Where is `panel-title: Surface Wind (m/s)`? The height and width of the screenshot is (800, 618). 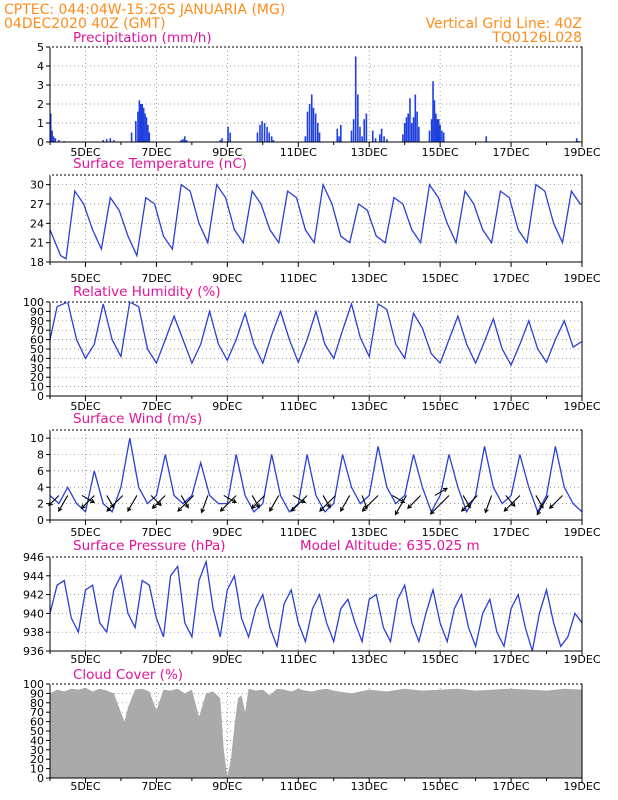 panel-title: Surface Wind (m/s) is located at coordinates (137, 419).